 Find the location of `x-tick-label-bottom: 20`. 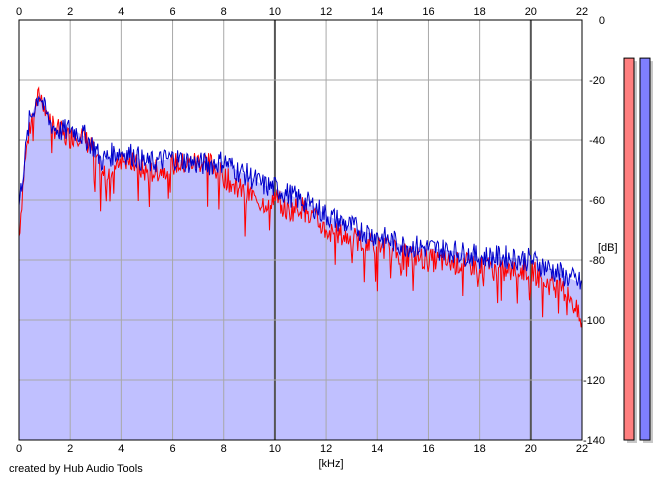

x-tick-label-bottom: 20 is located at coordinates (531, 449).